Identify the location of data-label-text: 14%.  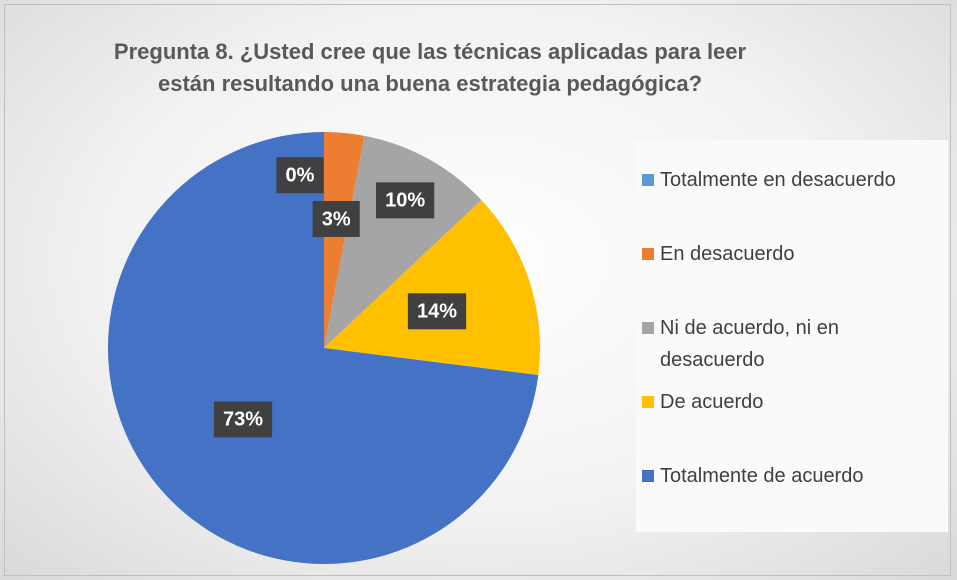
(437, 312).